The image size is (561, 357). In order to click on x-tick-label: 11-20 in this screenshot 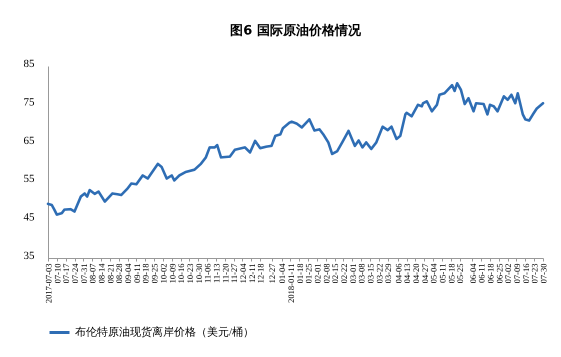, I will do `click(225, 274)`.